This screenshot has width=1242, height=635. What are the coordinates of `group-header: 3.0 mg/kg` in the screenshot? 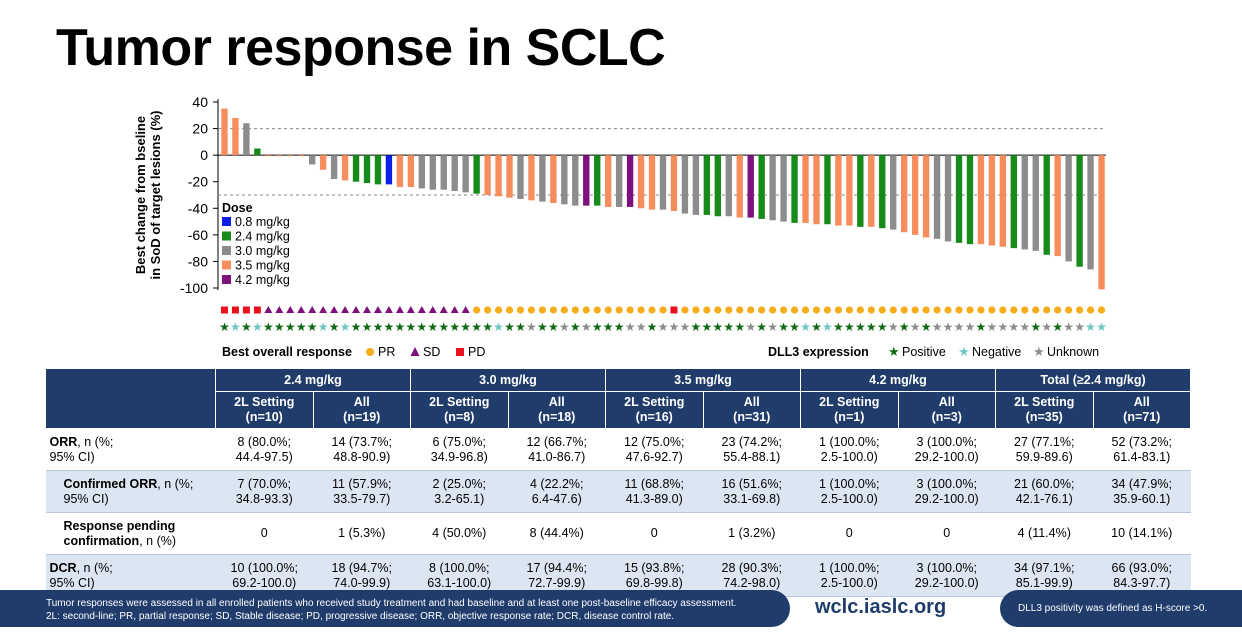 It's located at (508, 380).